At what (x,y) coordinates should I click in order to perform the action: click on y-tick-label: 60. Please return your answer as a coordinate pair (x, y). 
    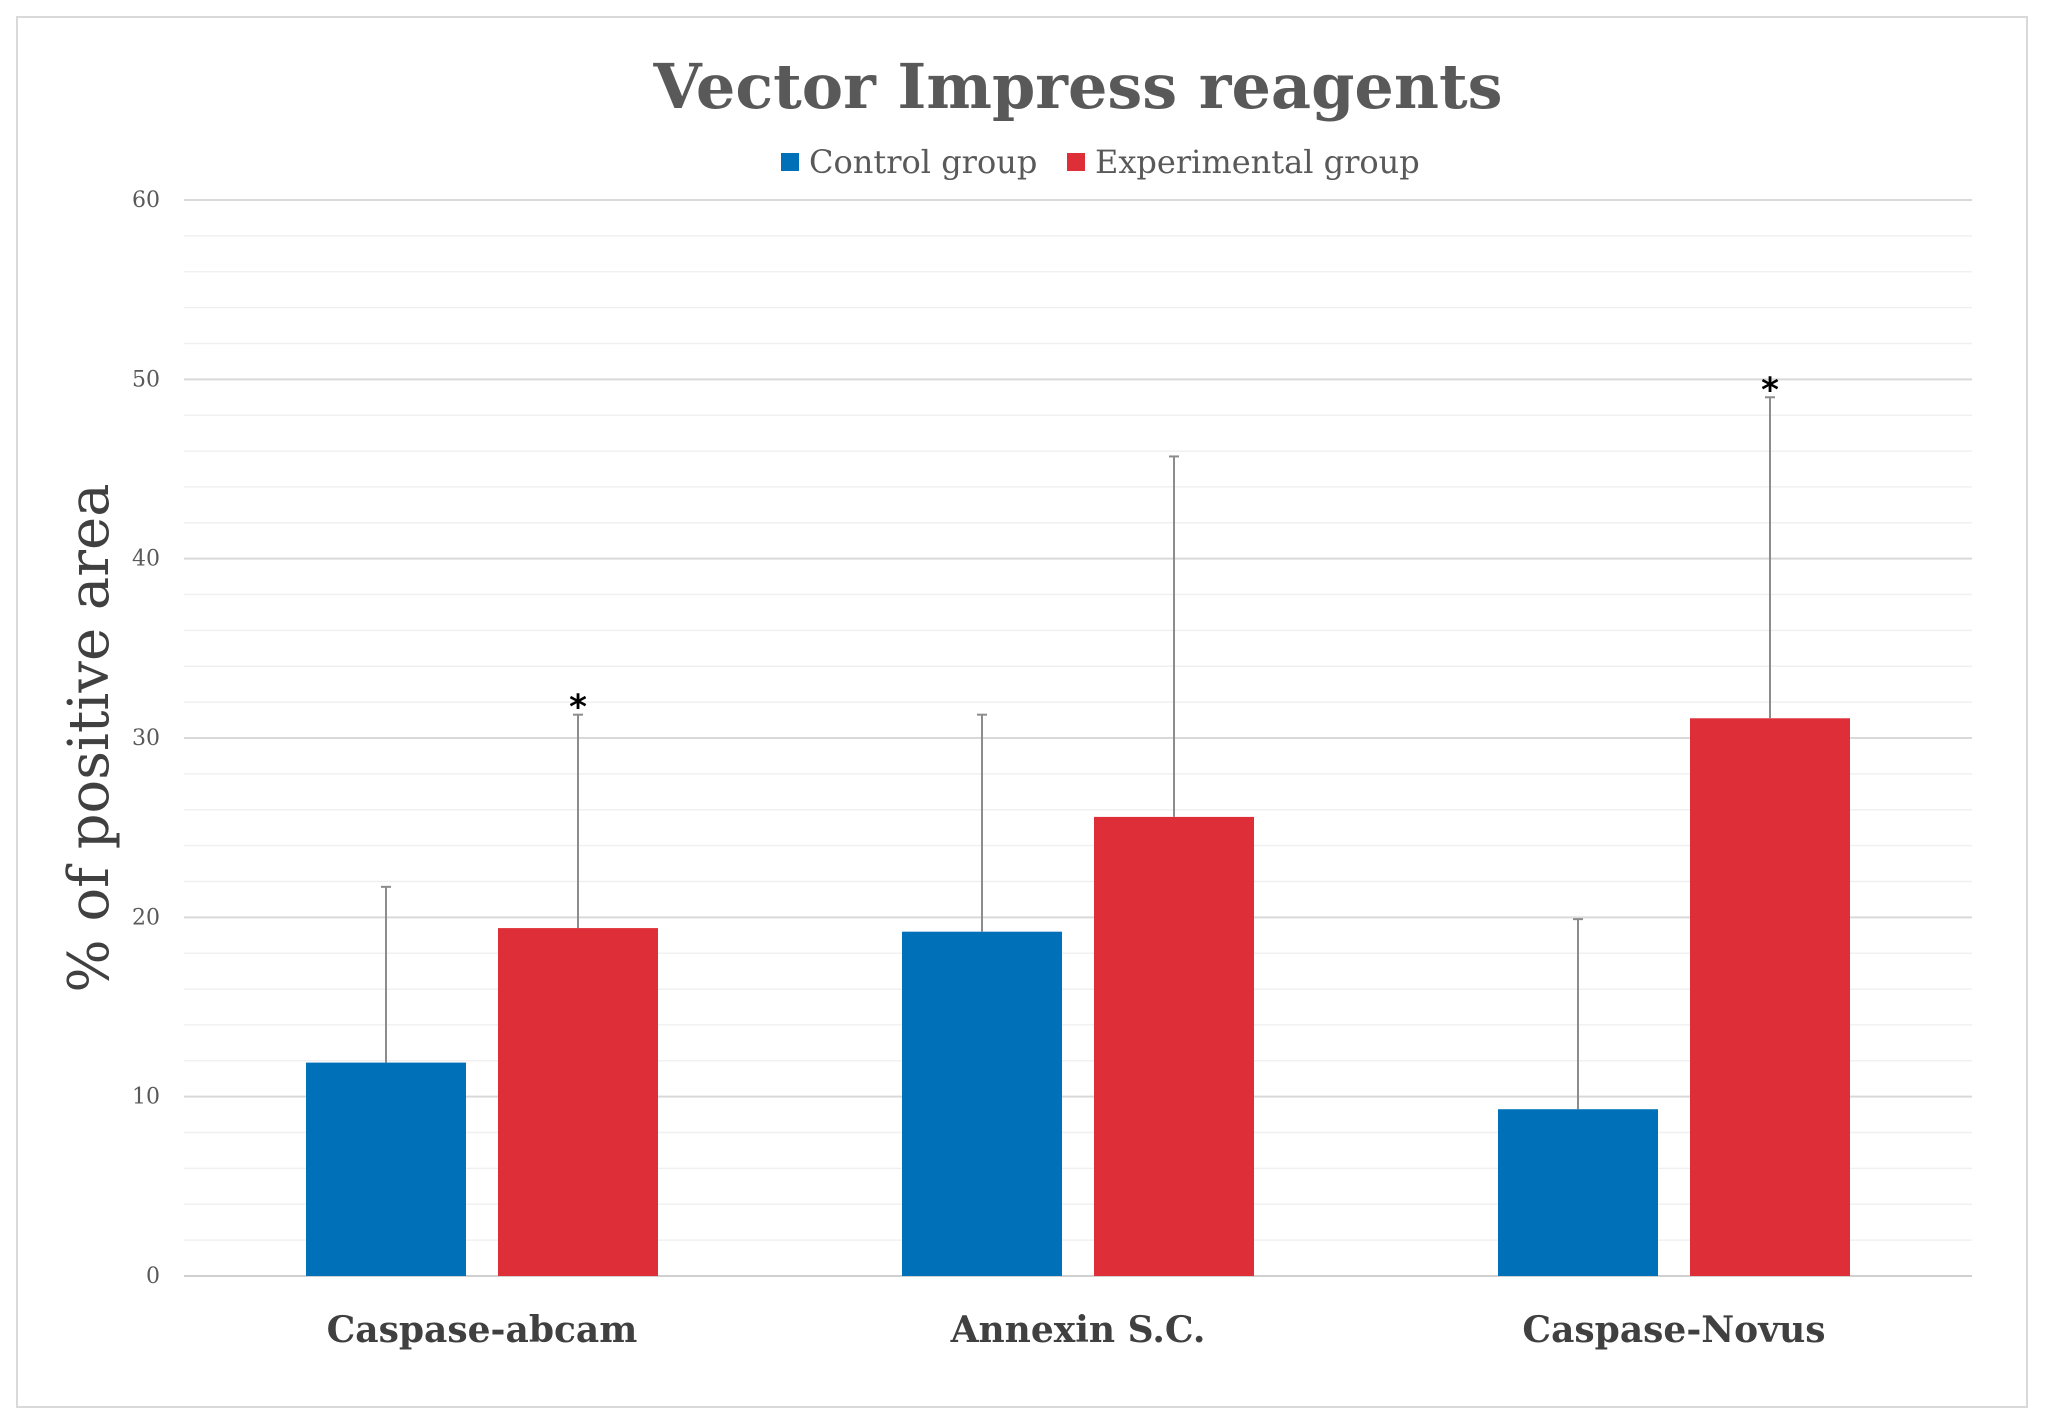
    Looking at the image, I should click on (146, 200).